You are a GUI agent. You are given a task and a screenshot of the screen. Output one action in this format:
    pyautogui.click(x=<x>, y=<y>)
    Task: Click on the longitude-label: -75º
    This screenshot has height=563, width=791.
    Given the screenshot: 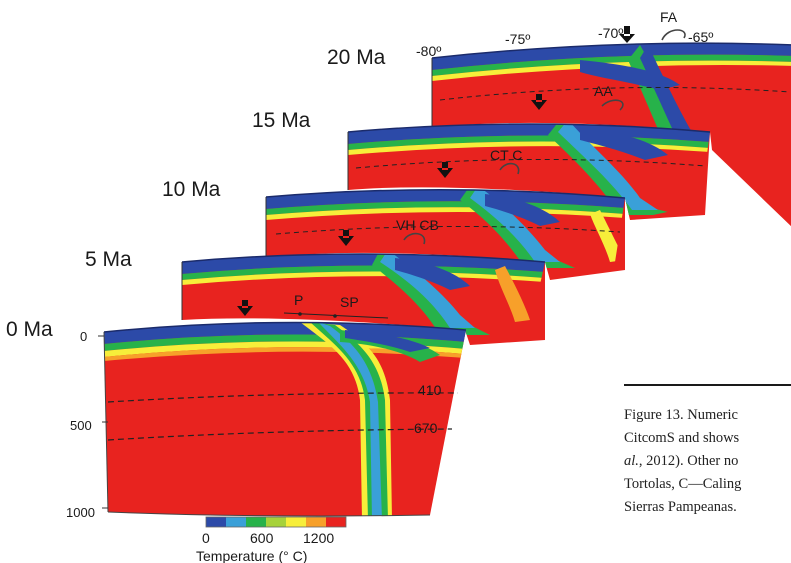 What is the action you would take?
    pyautogui.click(x=517, y=39)
    